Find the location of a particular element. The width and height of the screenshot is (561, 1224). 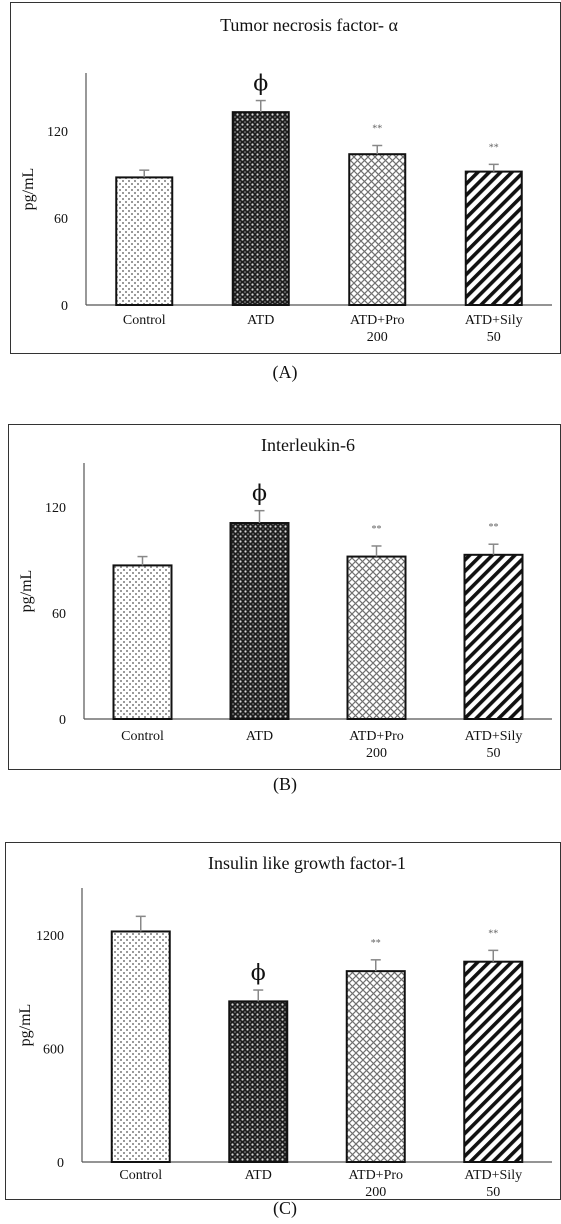

chart-b-ylabel: pg/mL is located at coordinates (26, 591).